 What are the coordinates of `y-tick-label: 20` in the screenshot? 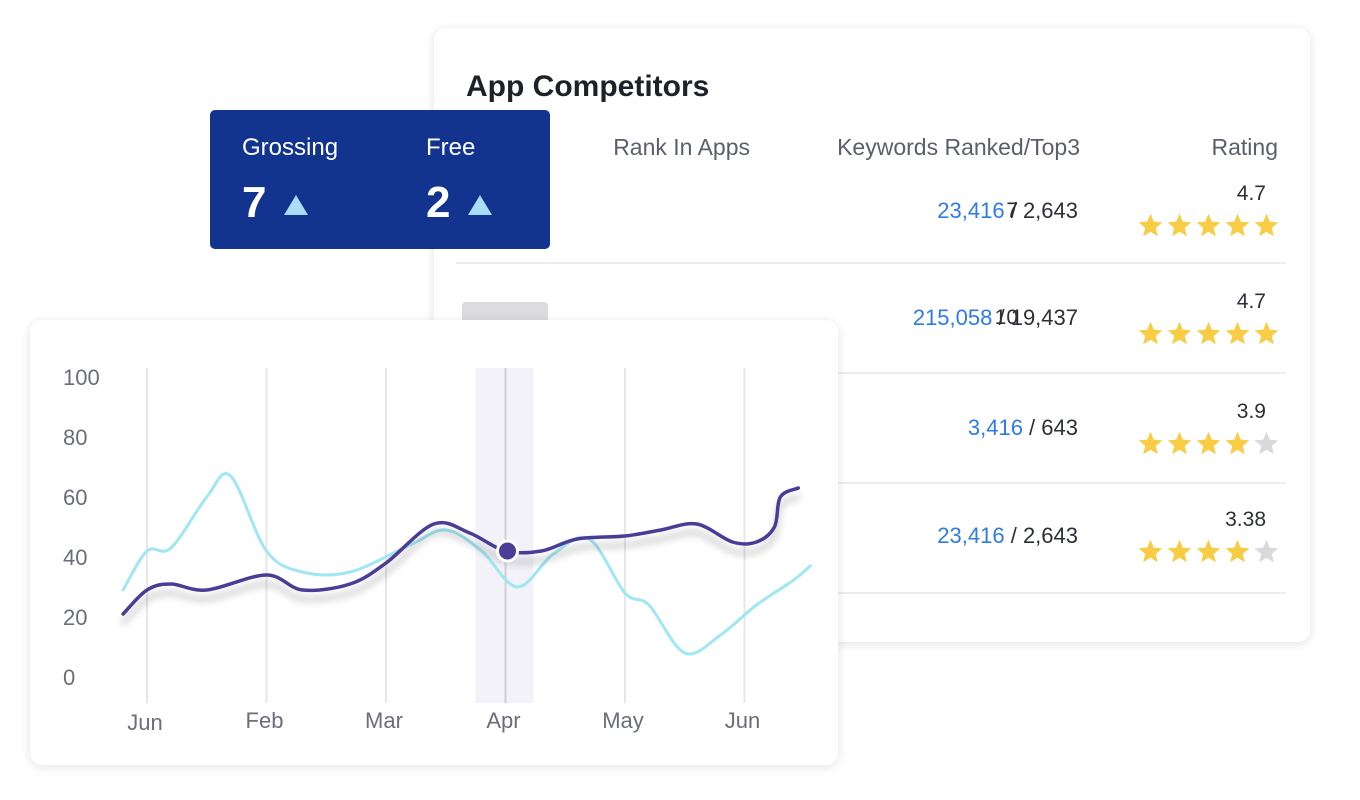 It's located at (75, 617).